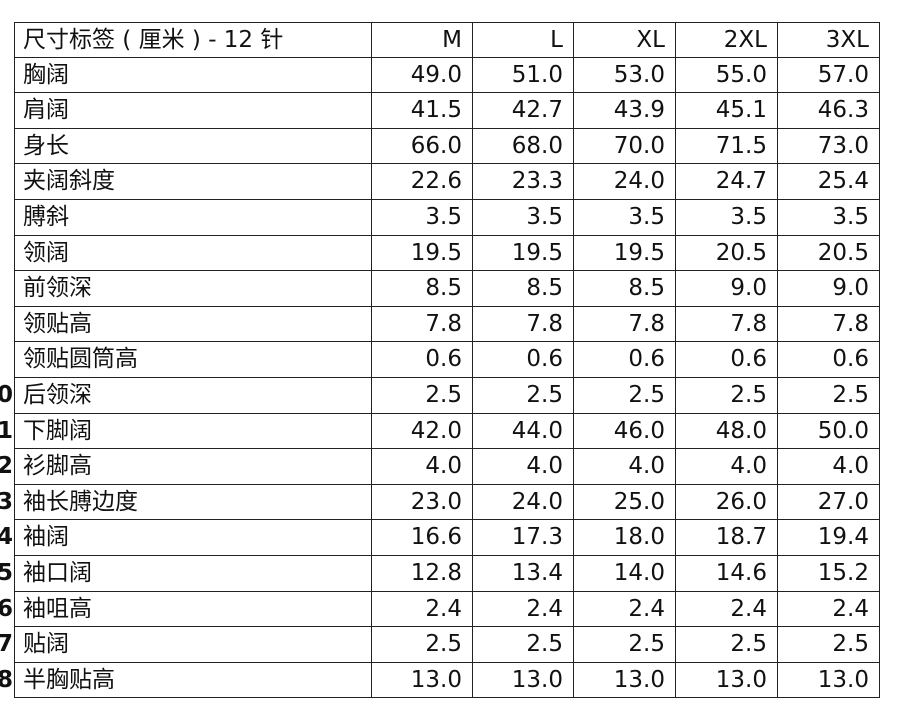 Image resolution: width=900 pixels, height=723 pixels. What do you see at coordinates (829, 538) in the screenshot?
I see `value-cell: 19.4` at bounding box center [829, 538].